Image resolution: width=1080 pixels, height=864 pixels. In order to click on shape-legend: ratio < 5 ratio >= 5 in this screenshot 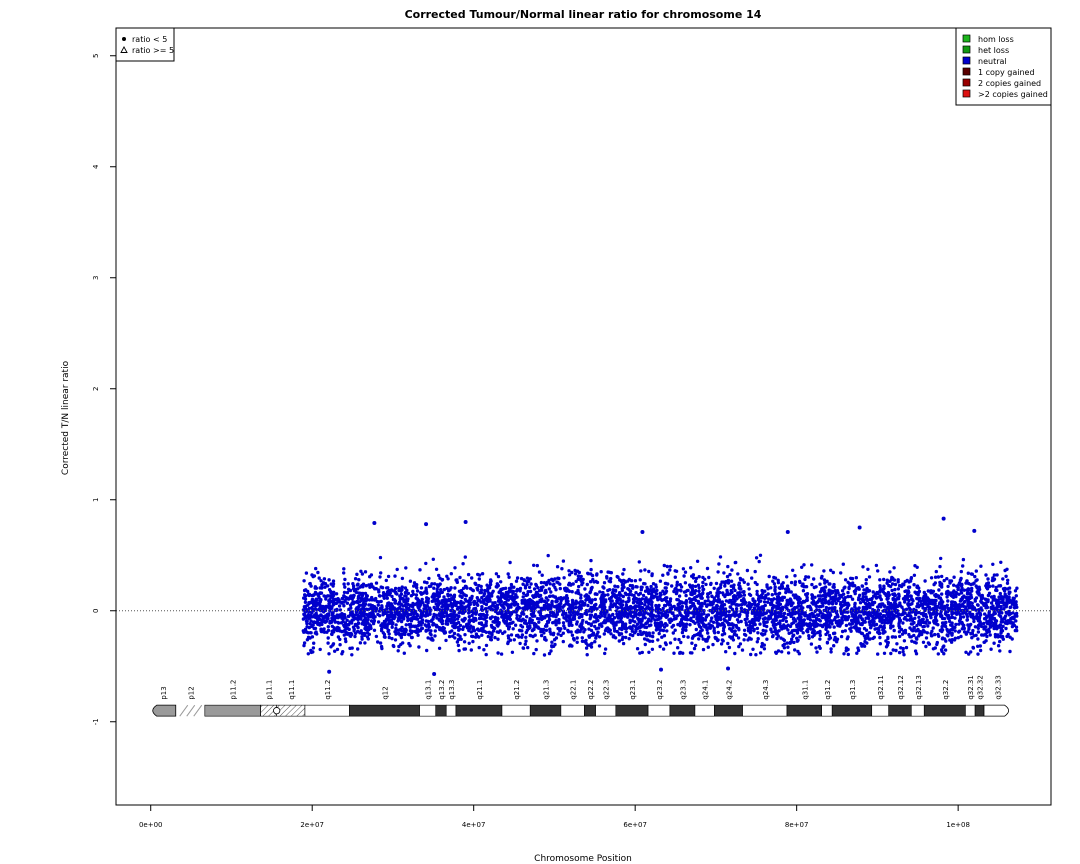, I will do `click(145, 44)`.